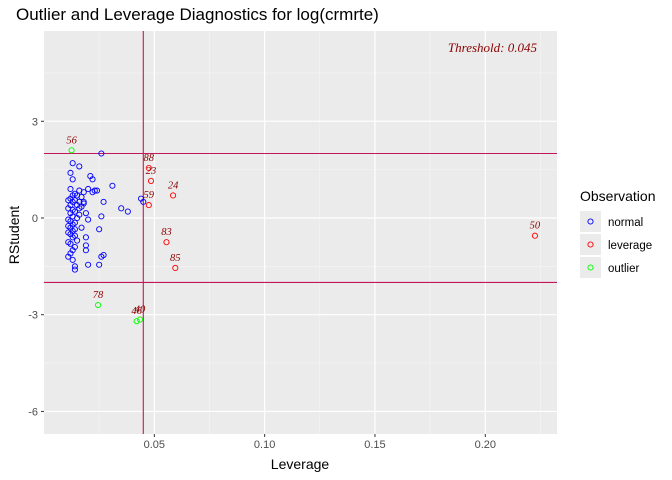  Describe the element at coordinates (35, 122) in the screenshot. I see `y-tick-label: 3` at that location.